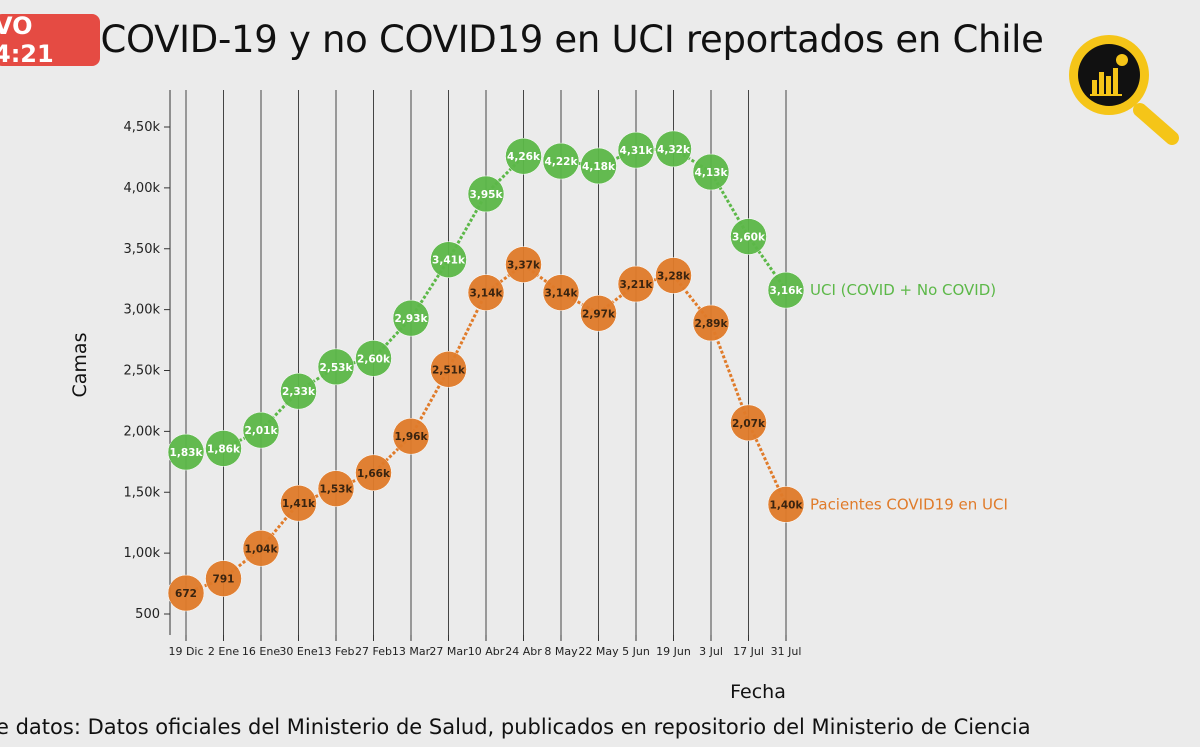 Image resolution: width=1200 pixels, height=747 pixels. What do you see at coordinates (142, 249) in the screenshot?
I see `y-tick-label: 3,50k` at bounding box center [142, 249].